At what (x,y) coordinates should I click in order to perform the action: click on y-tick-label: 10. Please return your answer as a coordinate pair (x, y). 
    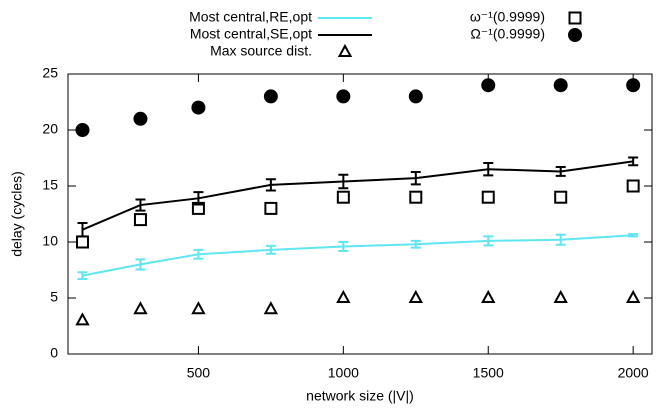
    Looking at the image, I should click on (50, 241).